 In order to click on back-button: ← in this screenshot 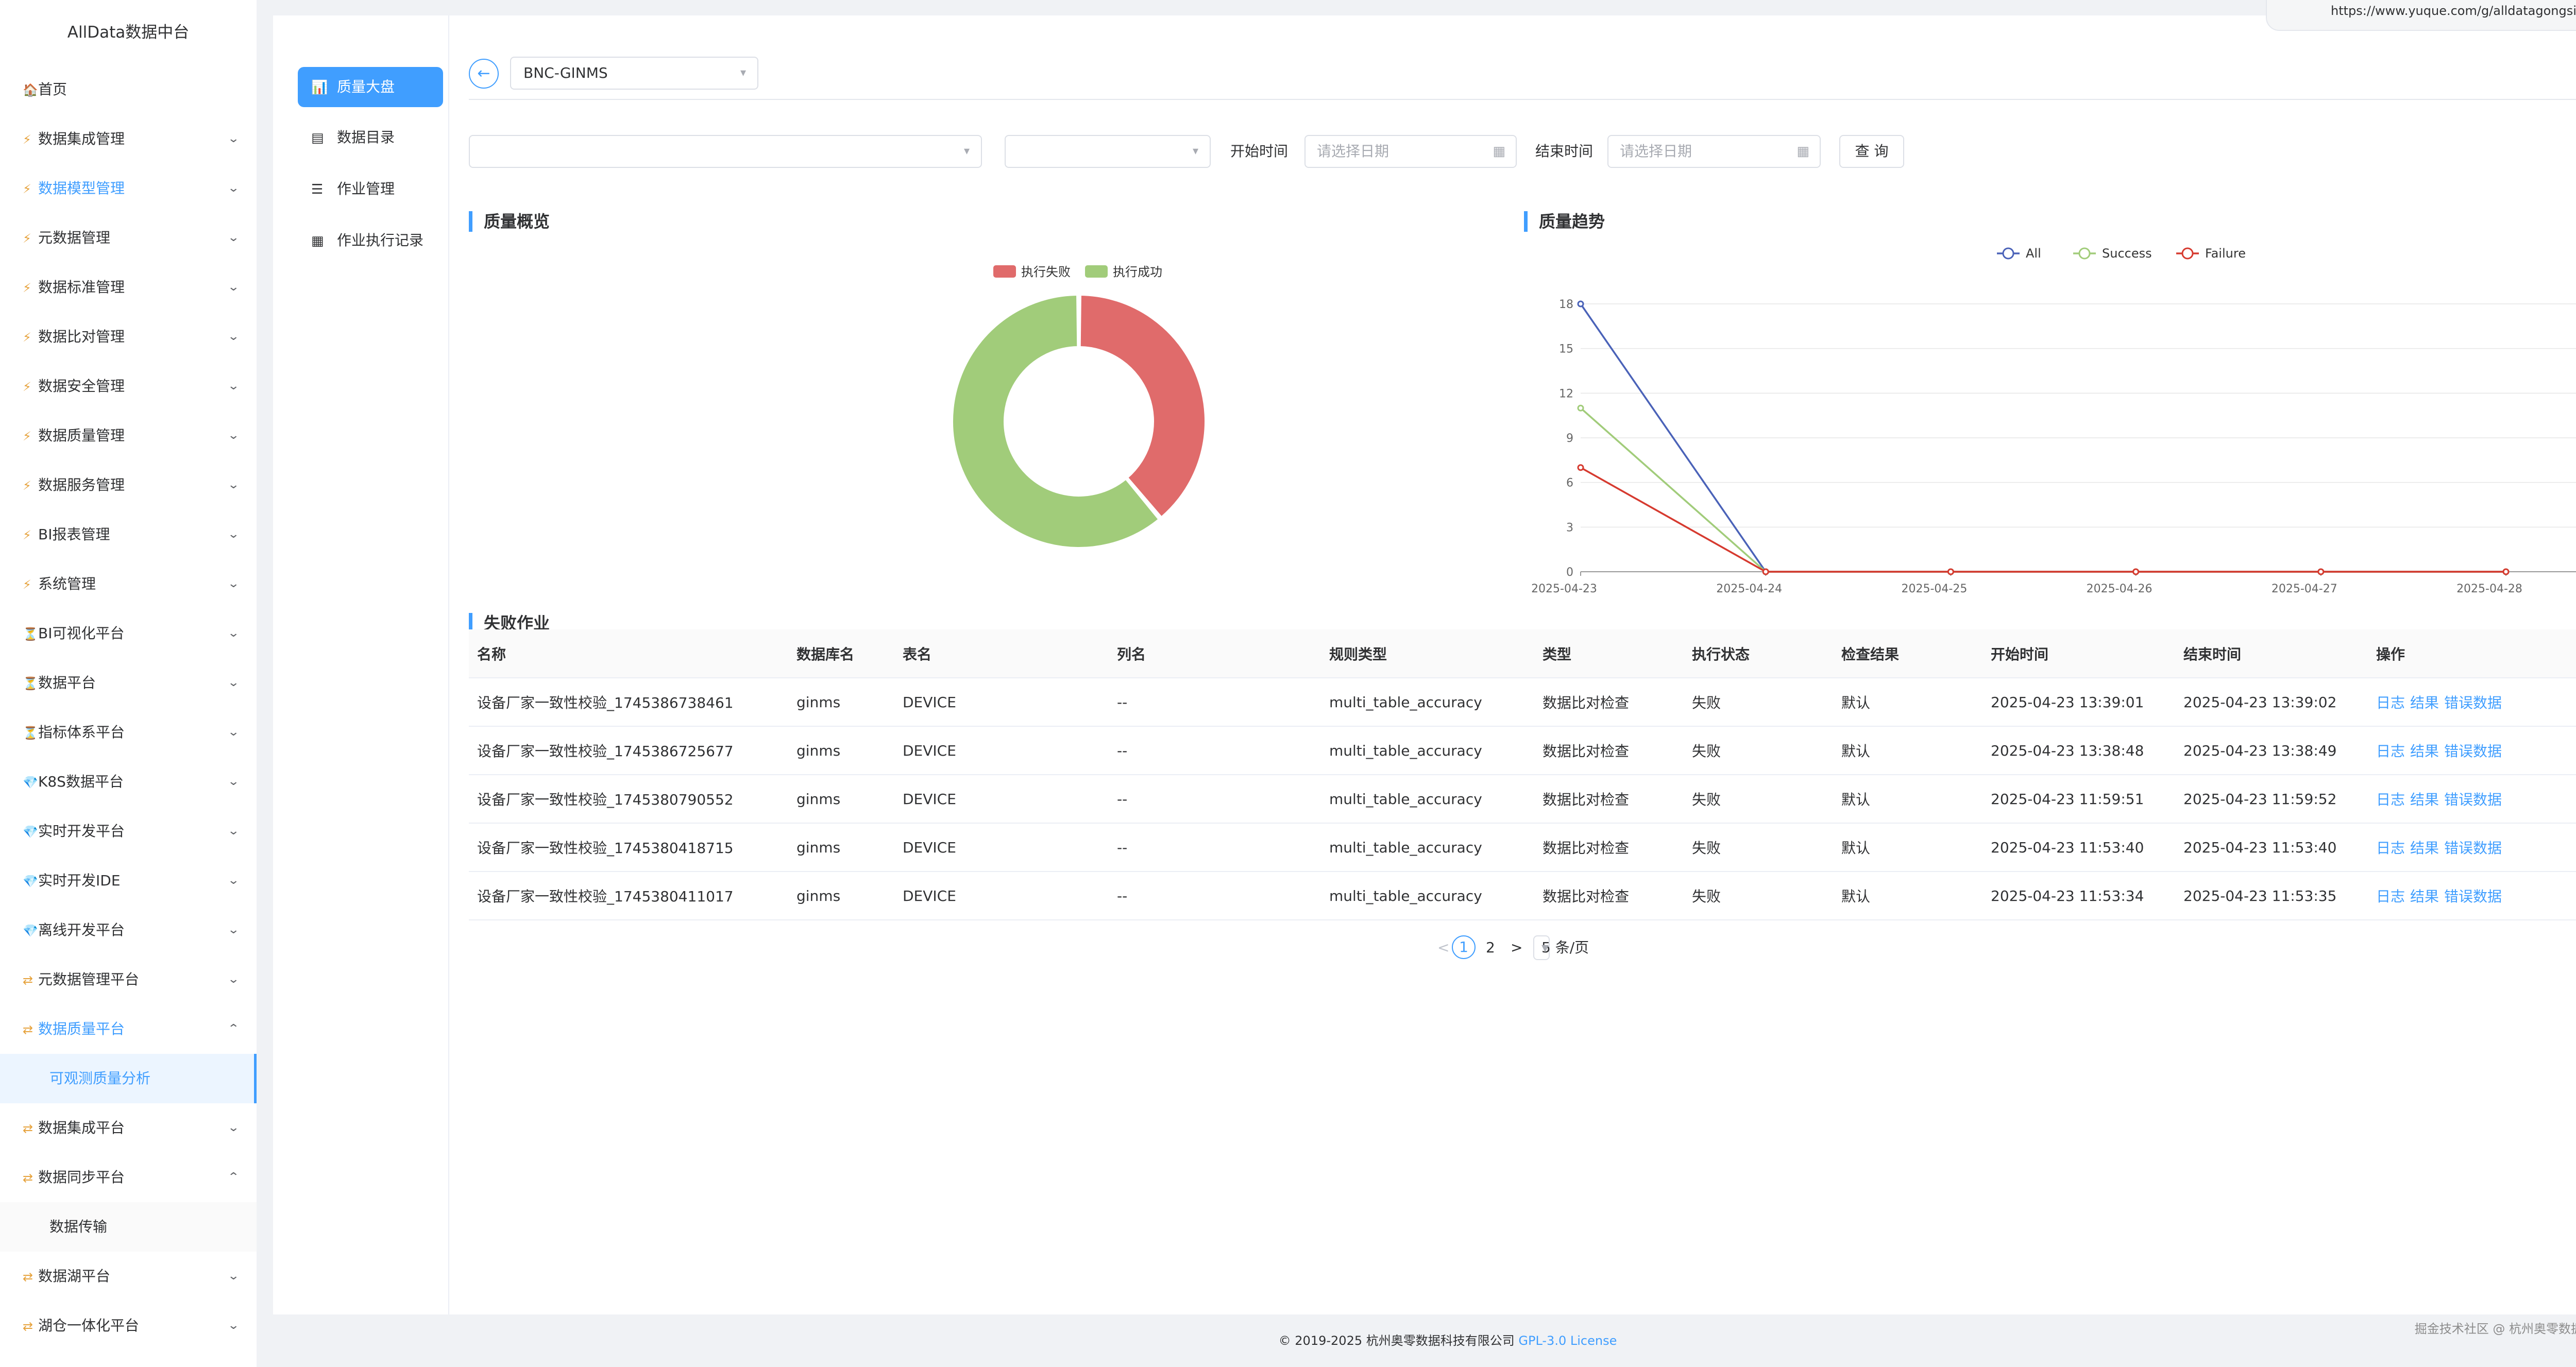, I will do `click(484, 74)`.